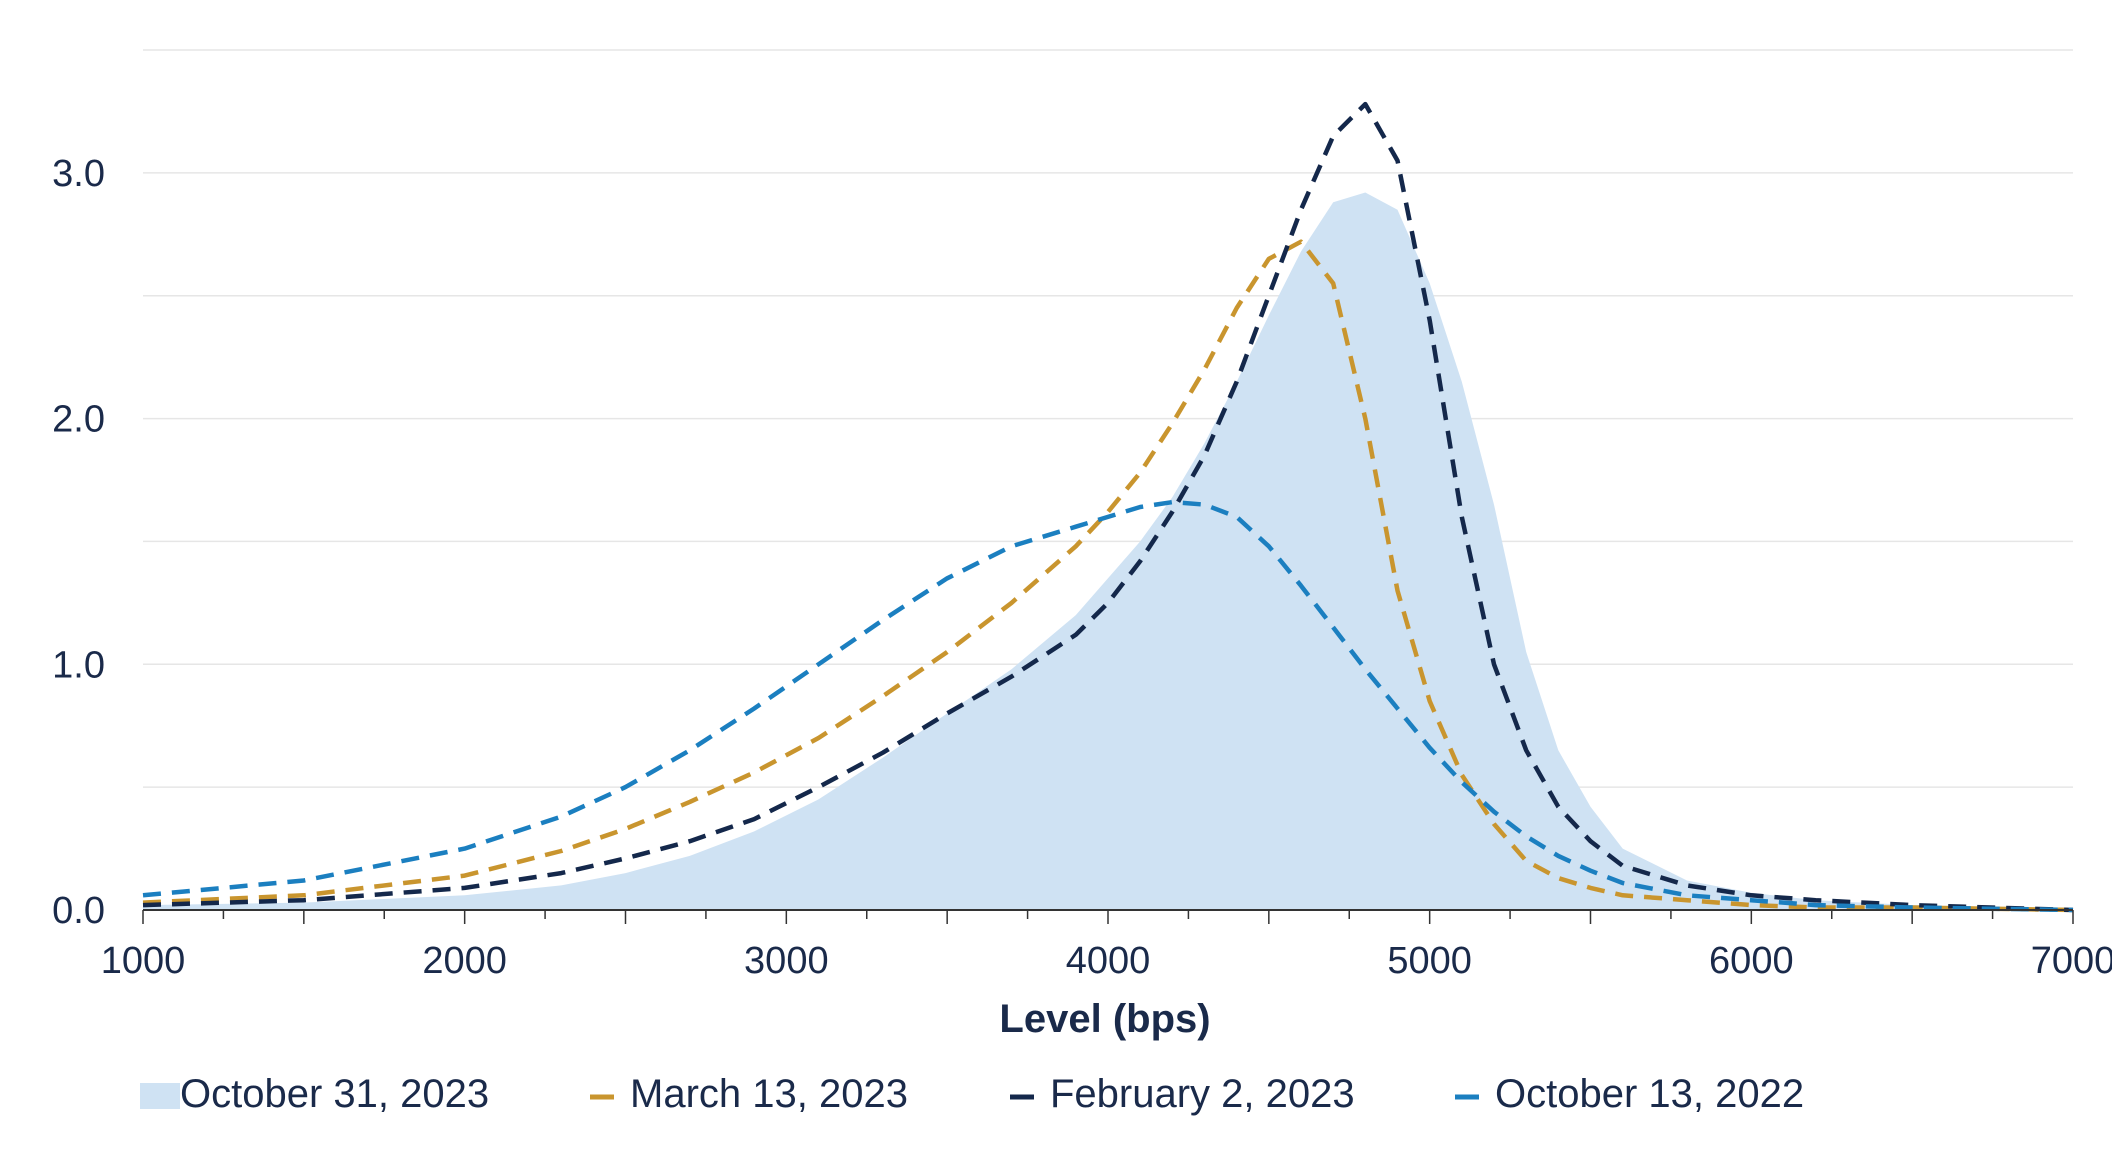  Describe the element at coordinates (769, 1094) in the screenshot. I see `legend-label: March 13, 2023` at that location.